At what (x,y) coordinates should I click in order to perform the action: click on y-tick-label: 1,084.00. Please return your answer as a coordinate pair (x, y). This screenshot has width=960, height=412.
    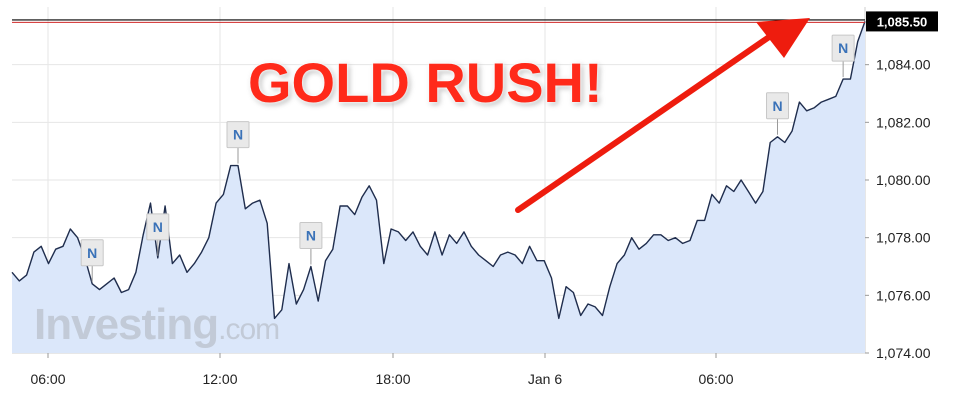
    Looking at the image, I should click on (903, 65).